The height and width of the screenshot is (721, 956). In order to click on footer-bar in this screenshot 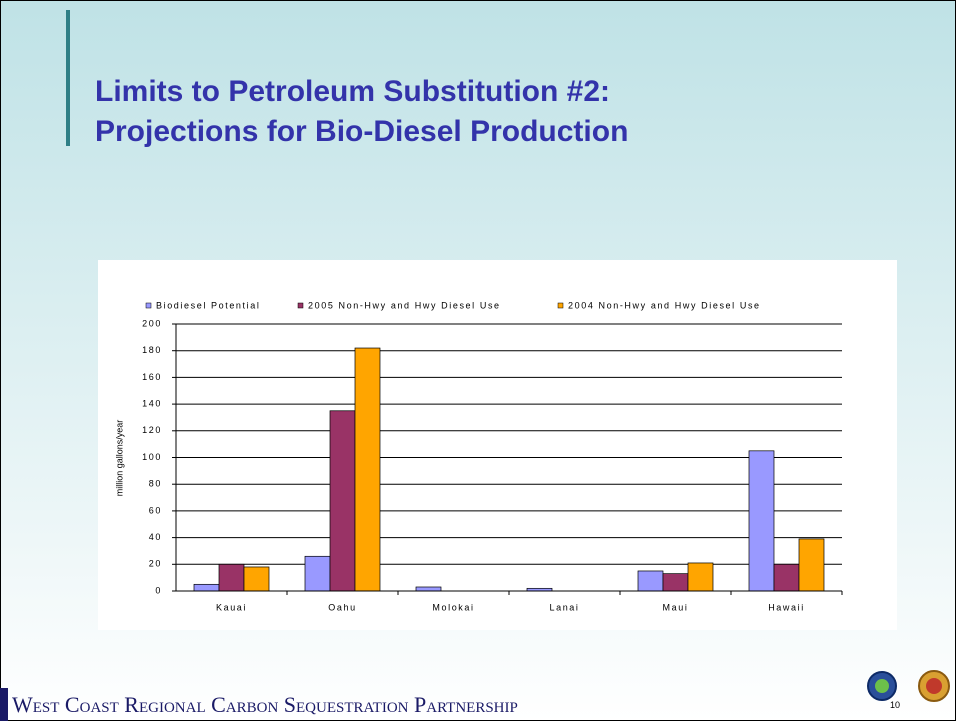, I will do `click(4, 704)`.